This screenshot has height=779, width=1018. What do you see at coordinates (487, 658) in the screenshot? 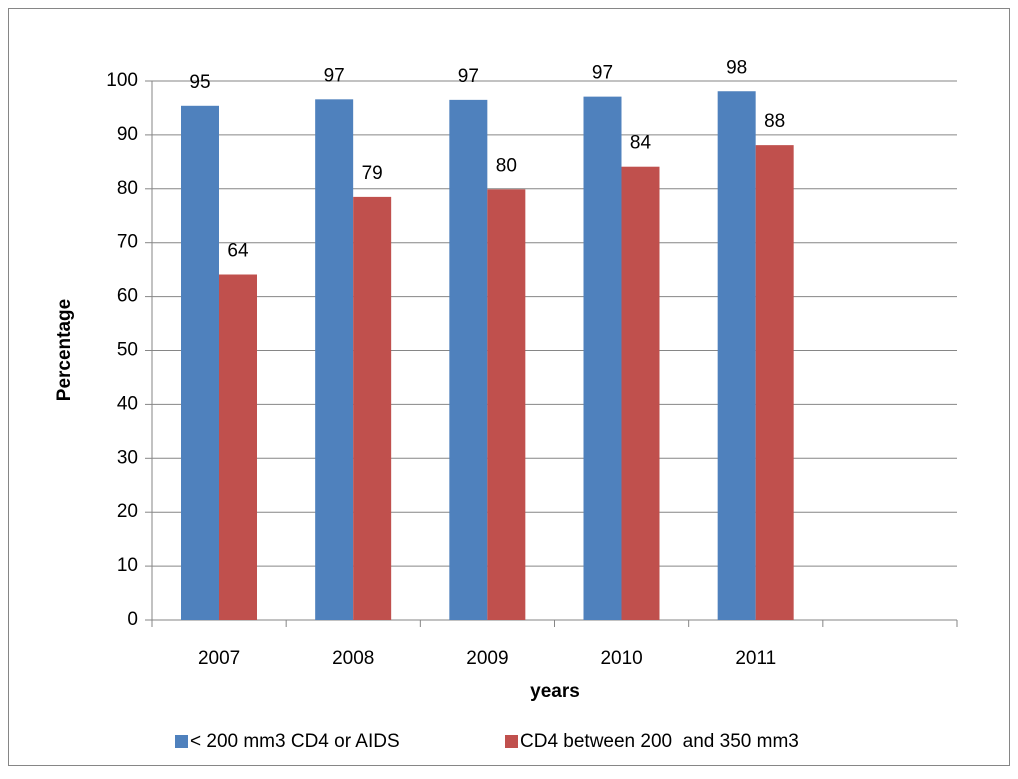
I see `x-tick-label: 2009` at bounding box center [487, 658].